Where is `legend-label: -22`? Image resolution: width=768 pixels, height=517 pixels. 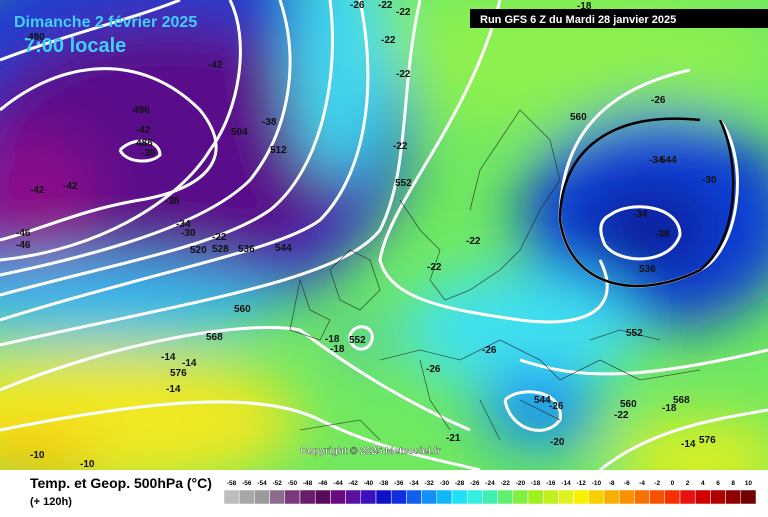
legend-label: -22 is located at coordinates (505, 483).